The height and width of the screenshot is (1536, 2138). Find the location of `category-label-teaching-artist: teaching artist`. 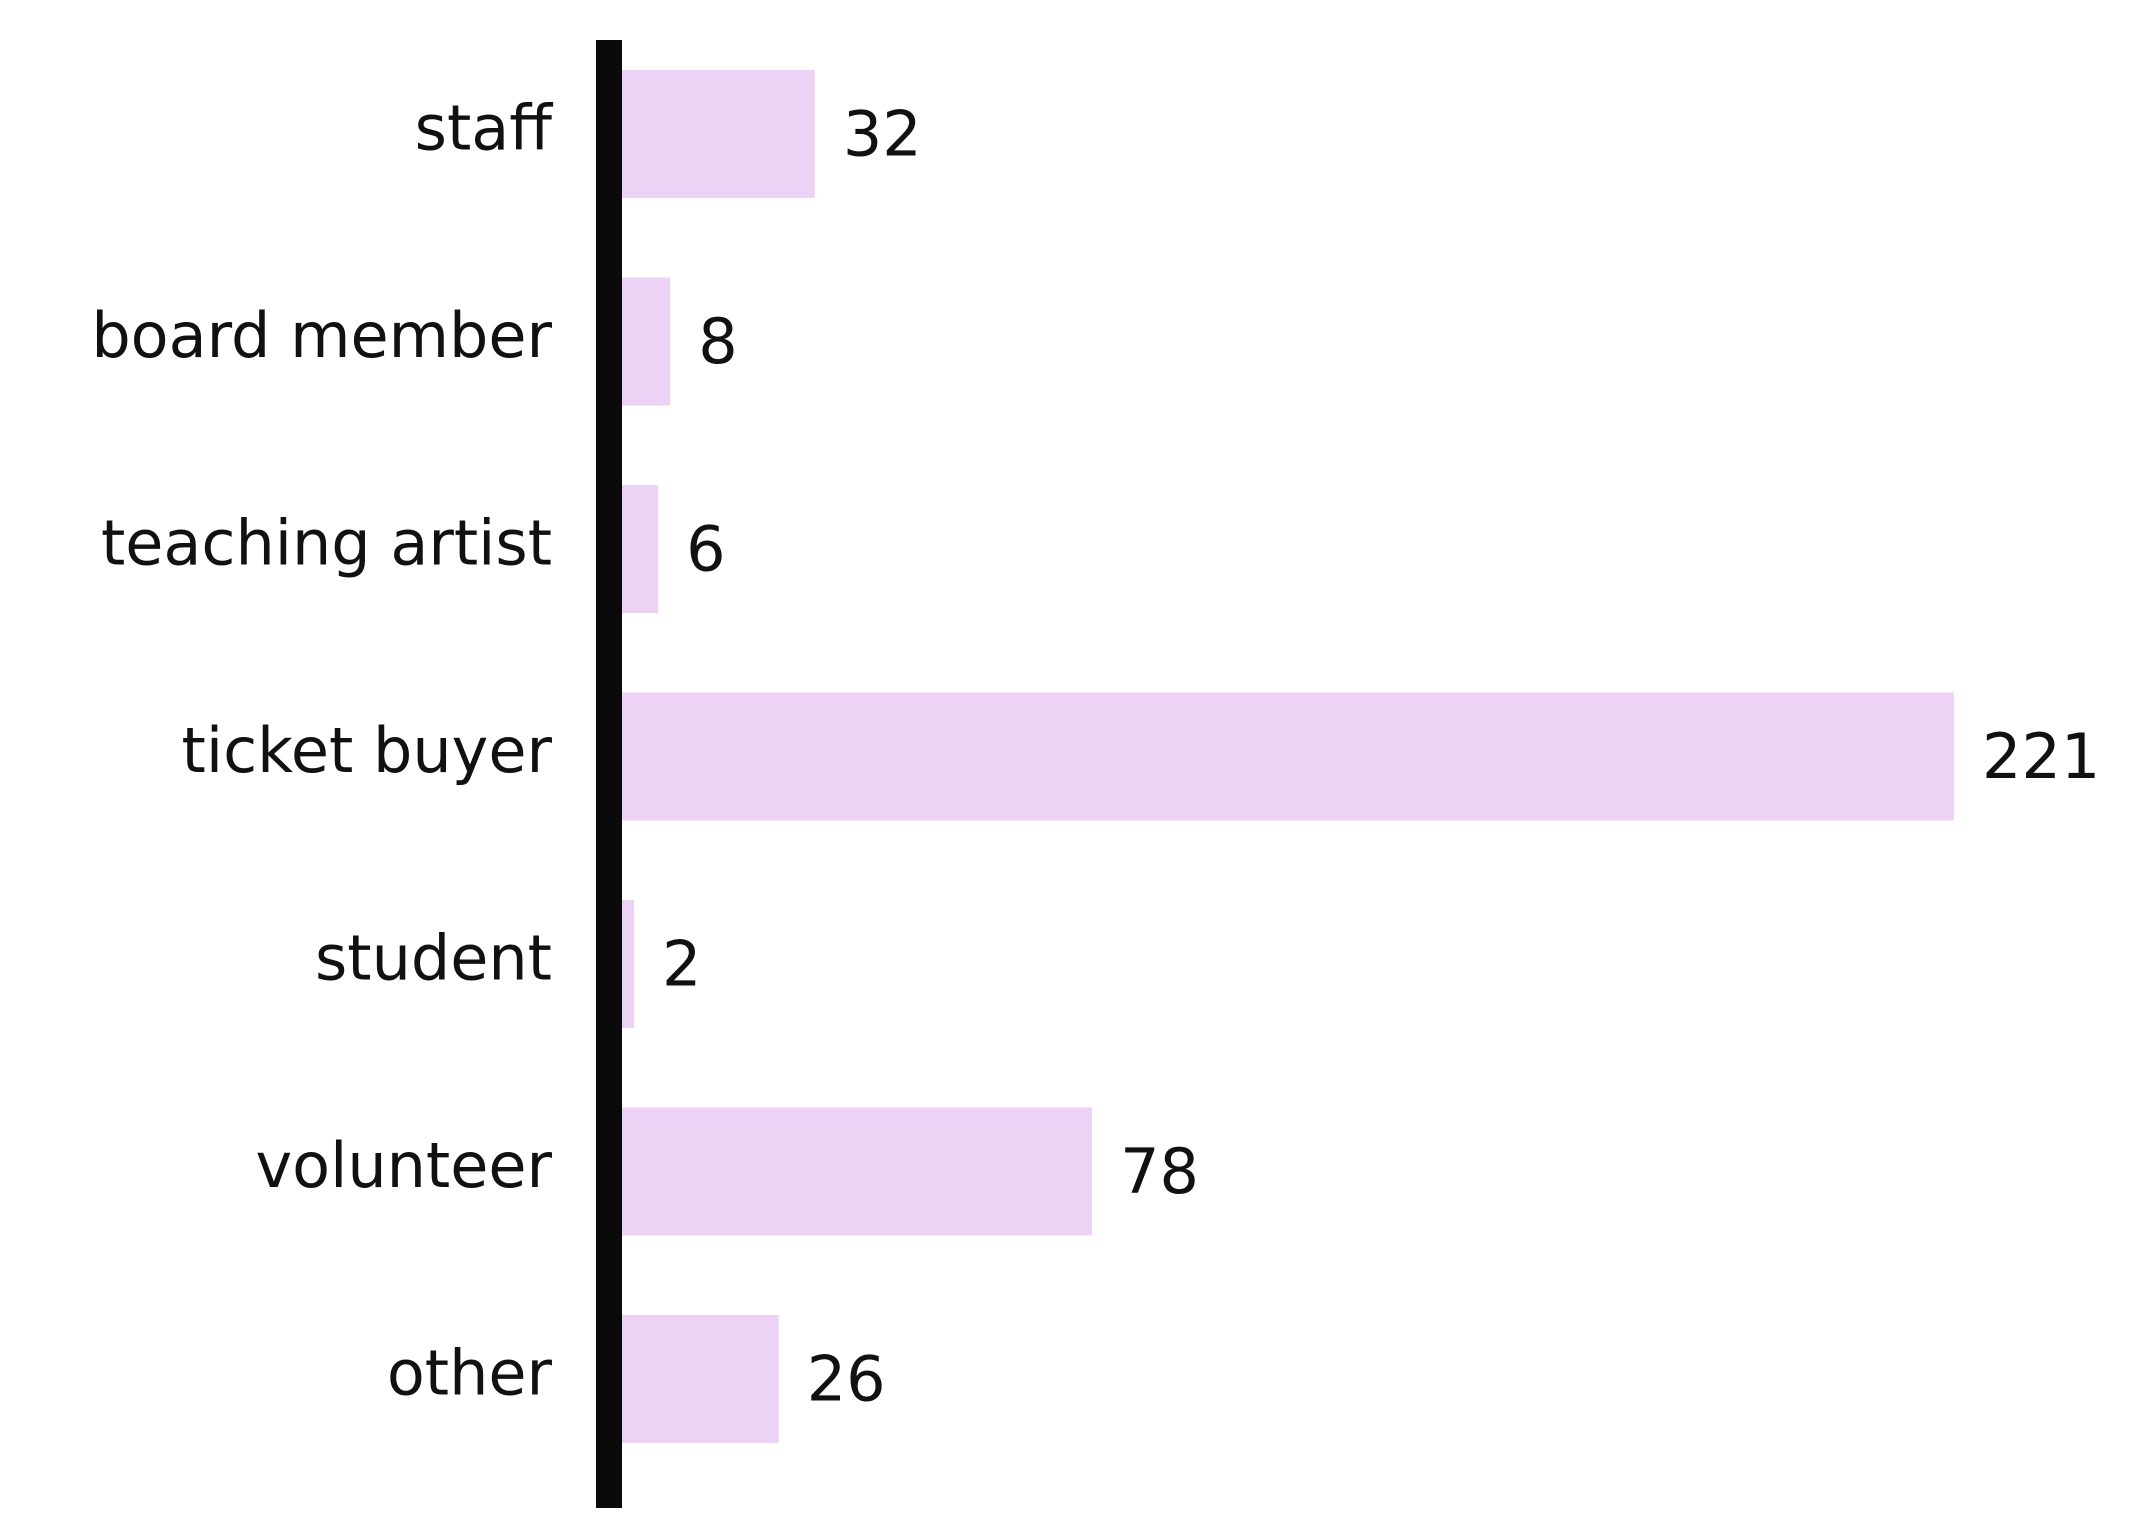

category-label-teaching-artist: teaching artist is located at coordinates (326, 543).